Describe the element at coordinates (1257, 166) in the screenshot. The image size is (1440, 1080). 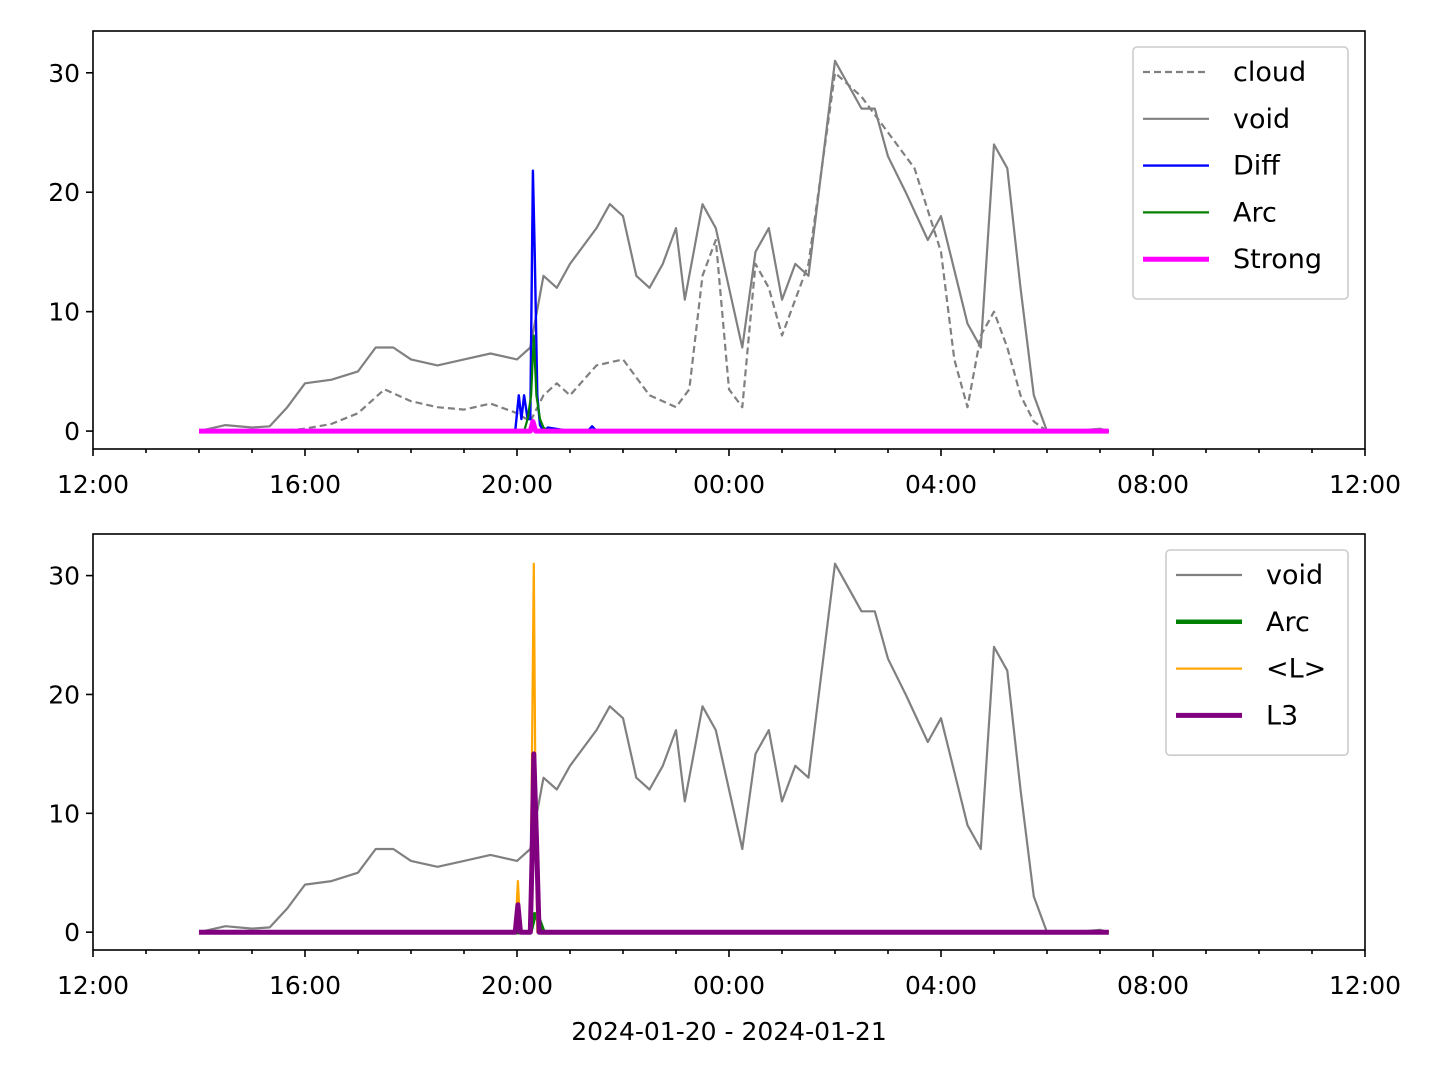
I see `legend-label-diff: Diff` at that location.